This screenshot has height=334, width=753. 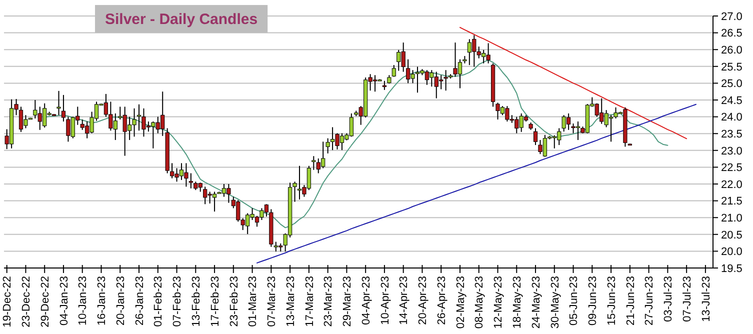 I want to click on x-tick-label: 17-Feb-23, so click(x=215, y=301).